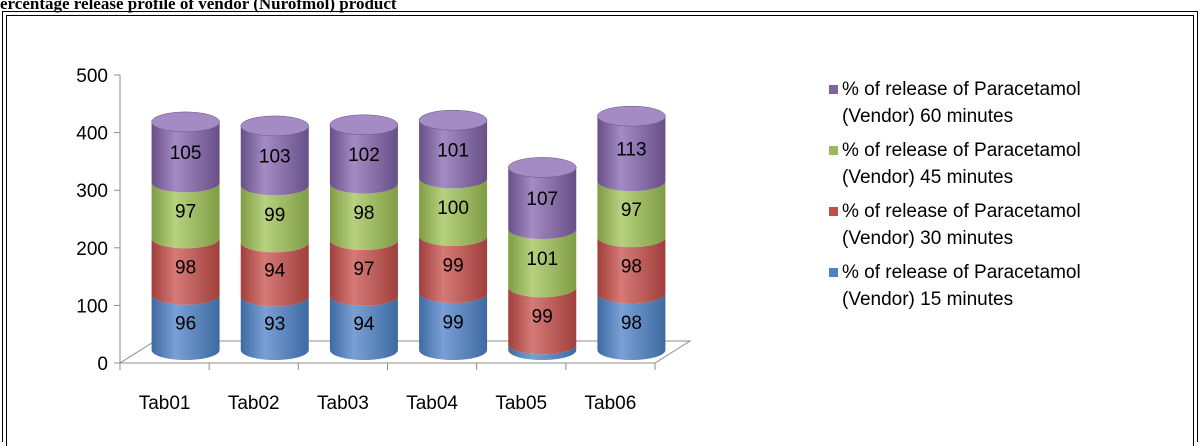  What do you see at coordinates (521, 403) in the screenshot?
I see `x-tick-label: Tab05` at bounding box center [521, 403].